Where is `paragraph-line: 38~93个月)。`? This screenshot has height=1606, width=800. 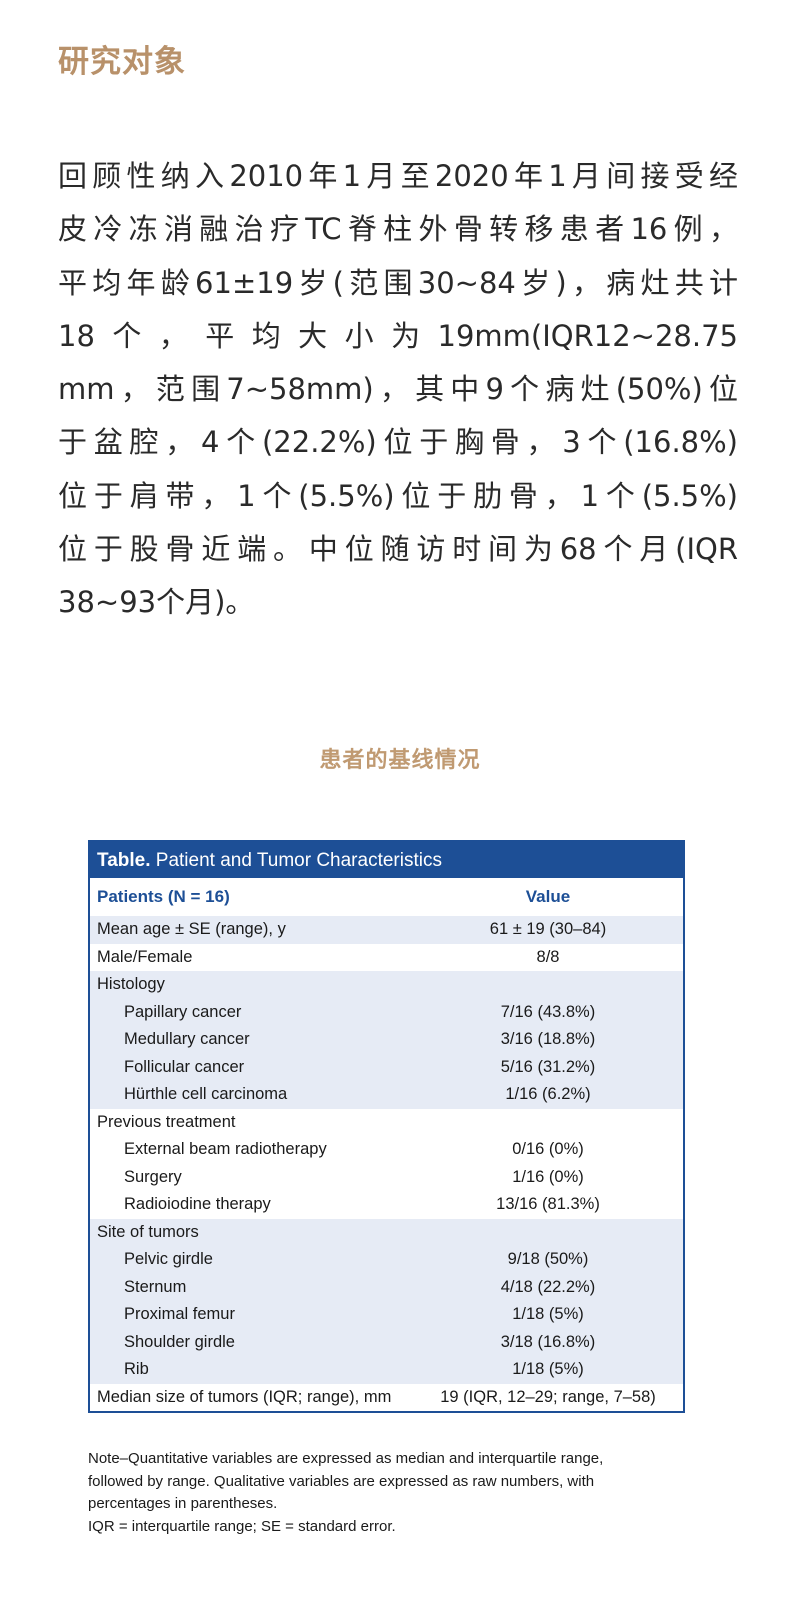
paragraph-line: 38~93个月)。 is located at coordinates (156, 602).